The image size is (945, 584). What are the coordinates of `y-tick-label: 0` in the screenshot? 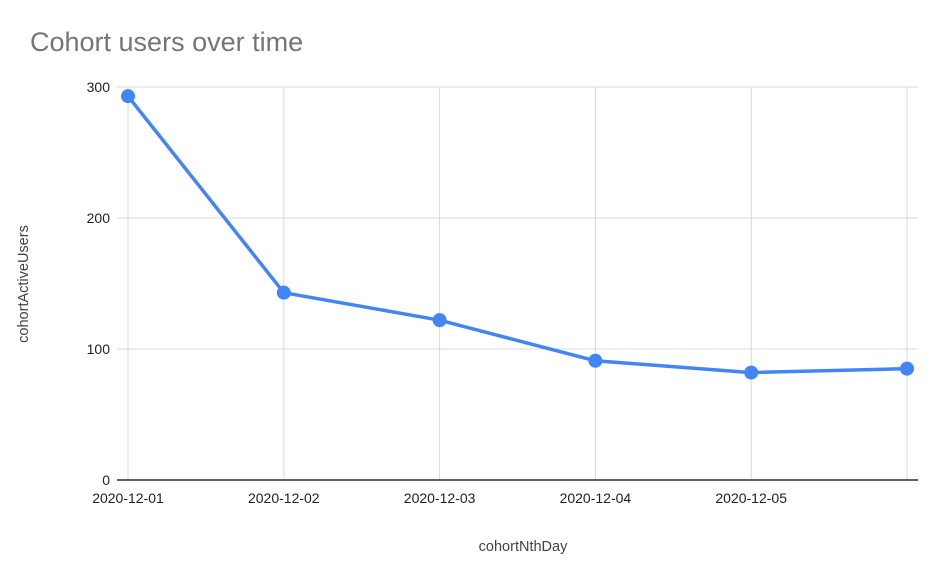 It's located at (106, 480).